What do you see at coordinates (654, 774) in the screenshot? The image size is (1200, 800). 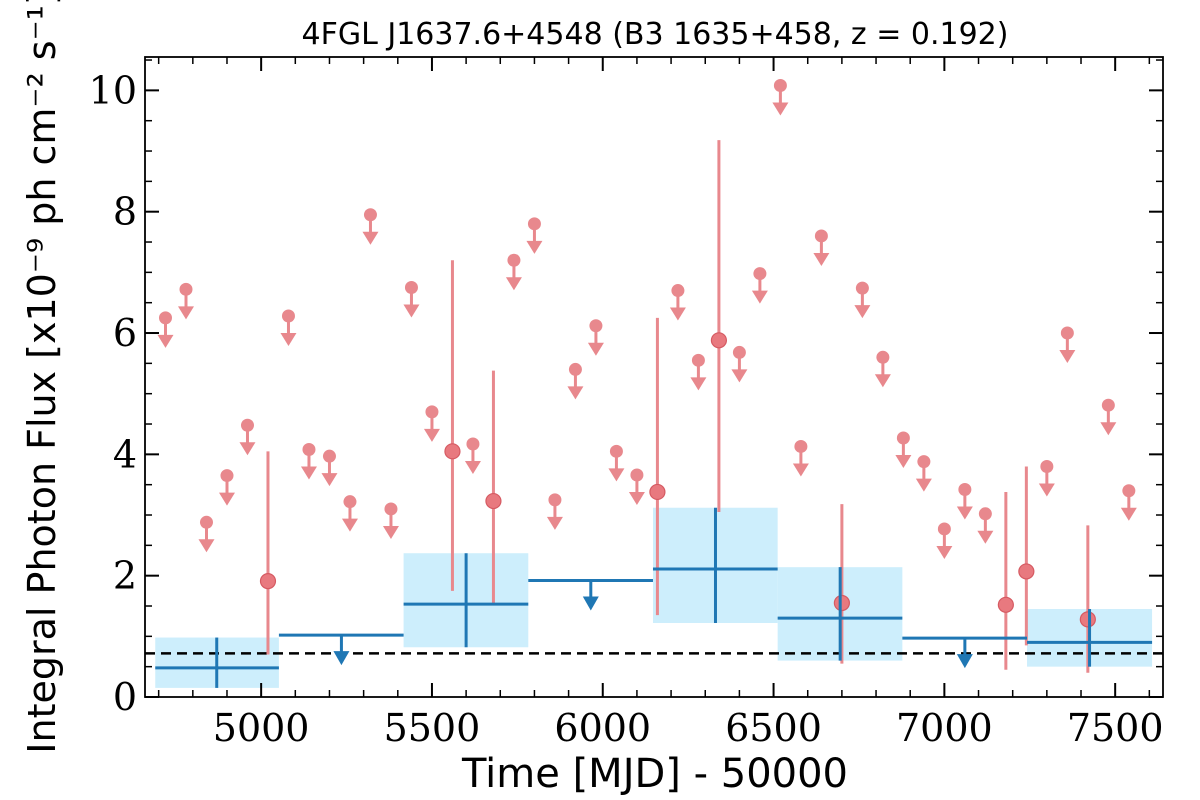 I see `x-axis-label: Time [MJD] - 50000` at bounding box center [654, 774].